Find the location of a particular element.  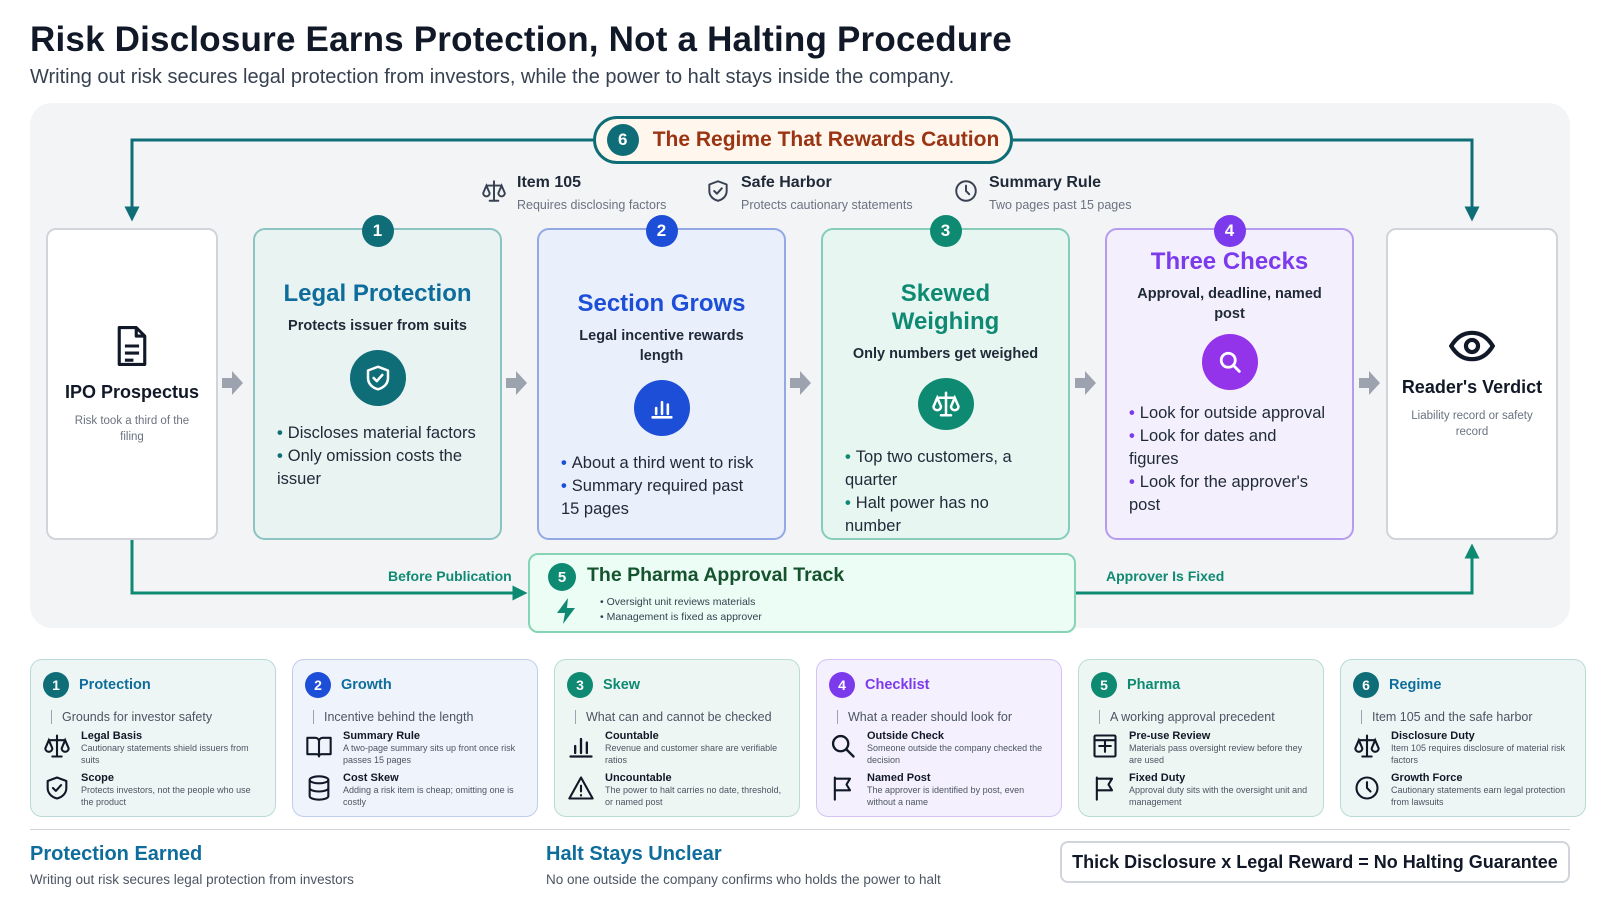

database-icon is located at coordinates (319, 788).